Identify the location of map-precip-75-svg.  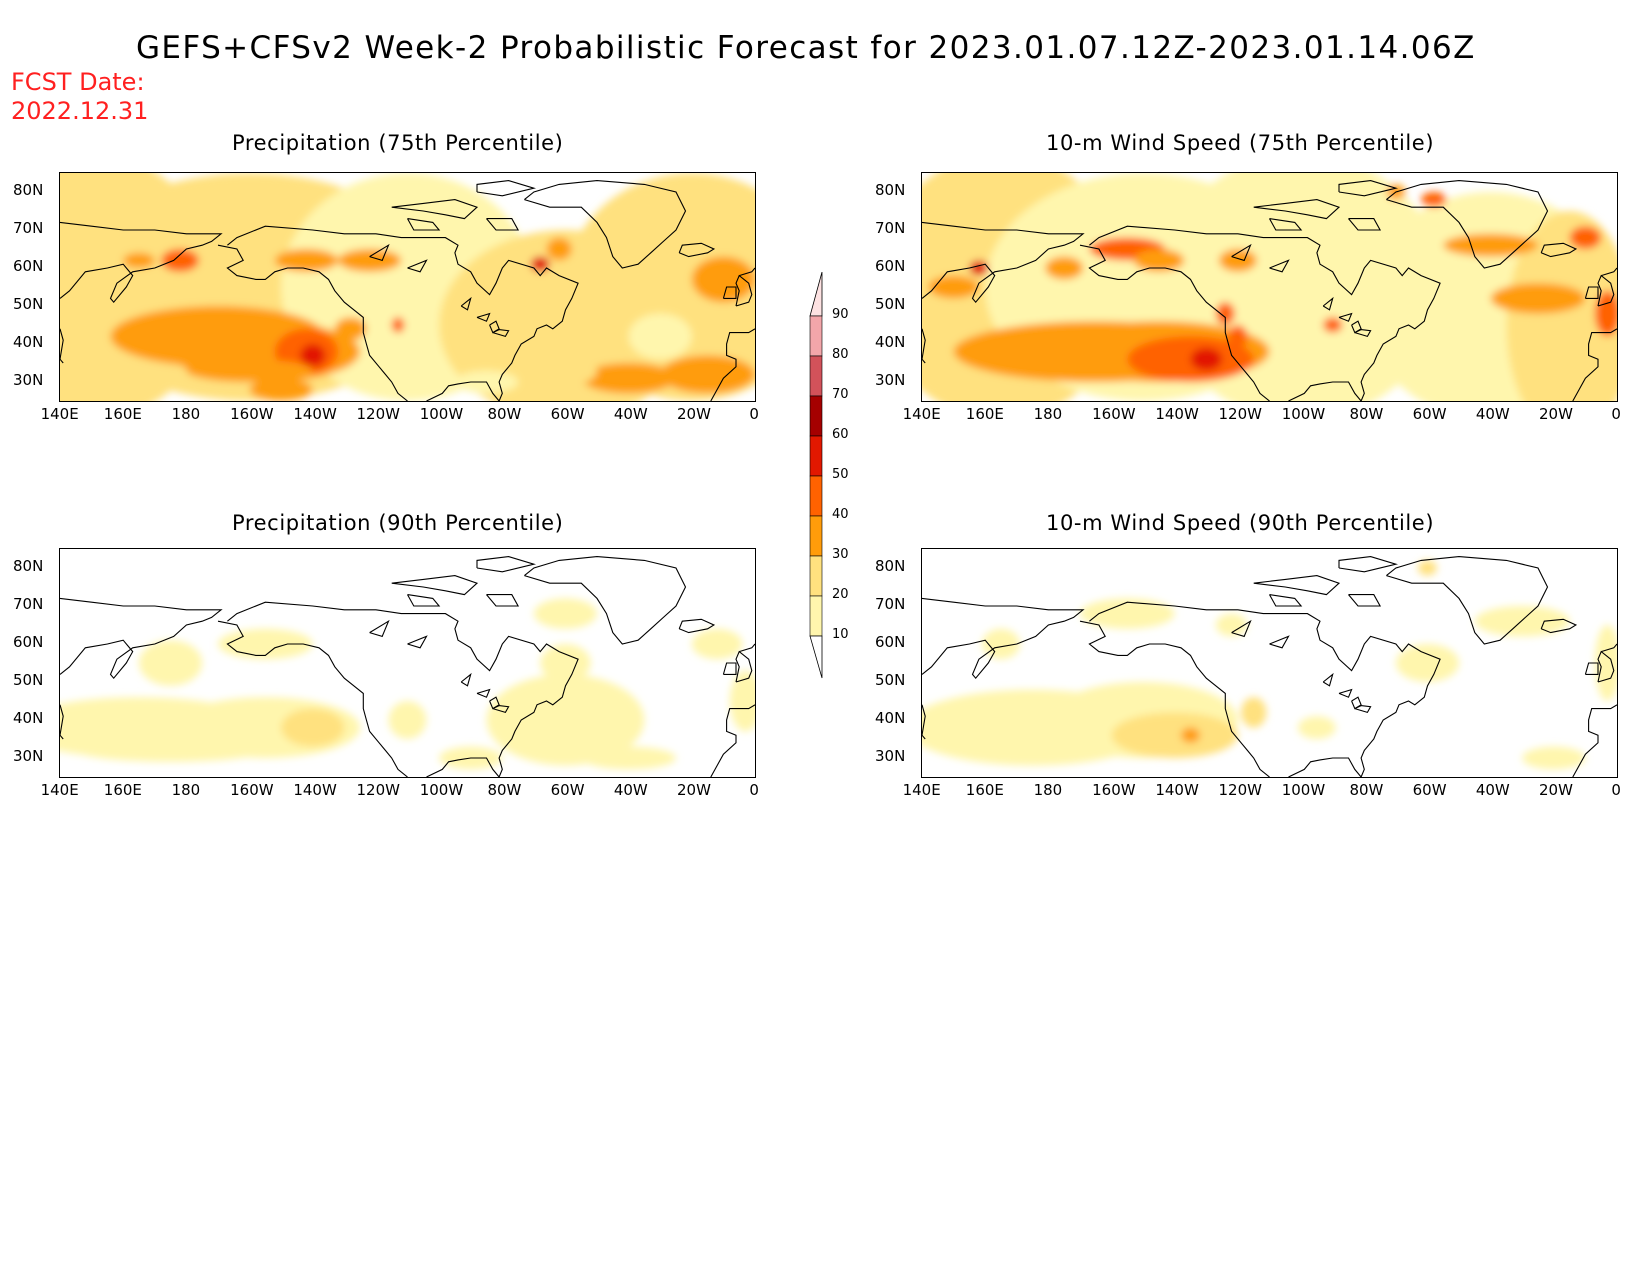
(407, 287).